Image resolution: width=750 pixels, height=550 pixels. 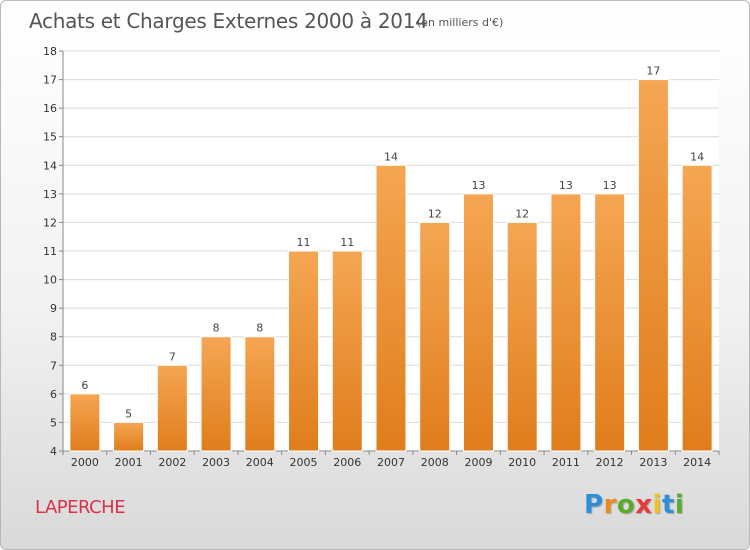 What do you see at coordinates (626, 505) in the screenshot?
I see `logo-letter: o` at bounding box center [626, 505].